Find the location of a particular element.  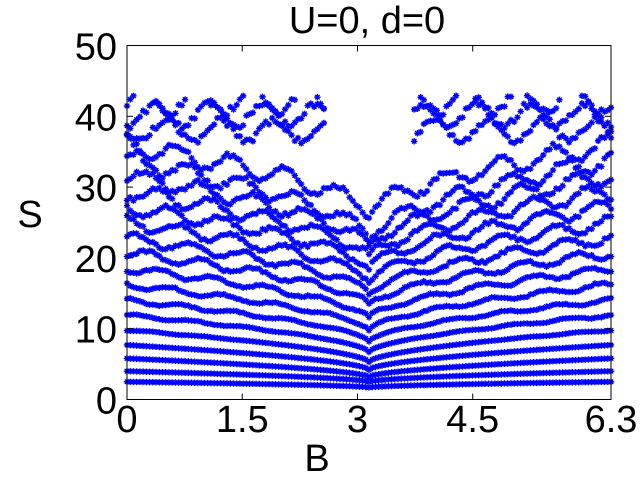

y-tick-label: 50 is located at coordinates (96, 48).